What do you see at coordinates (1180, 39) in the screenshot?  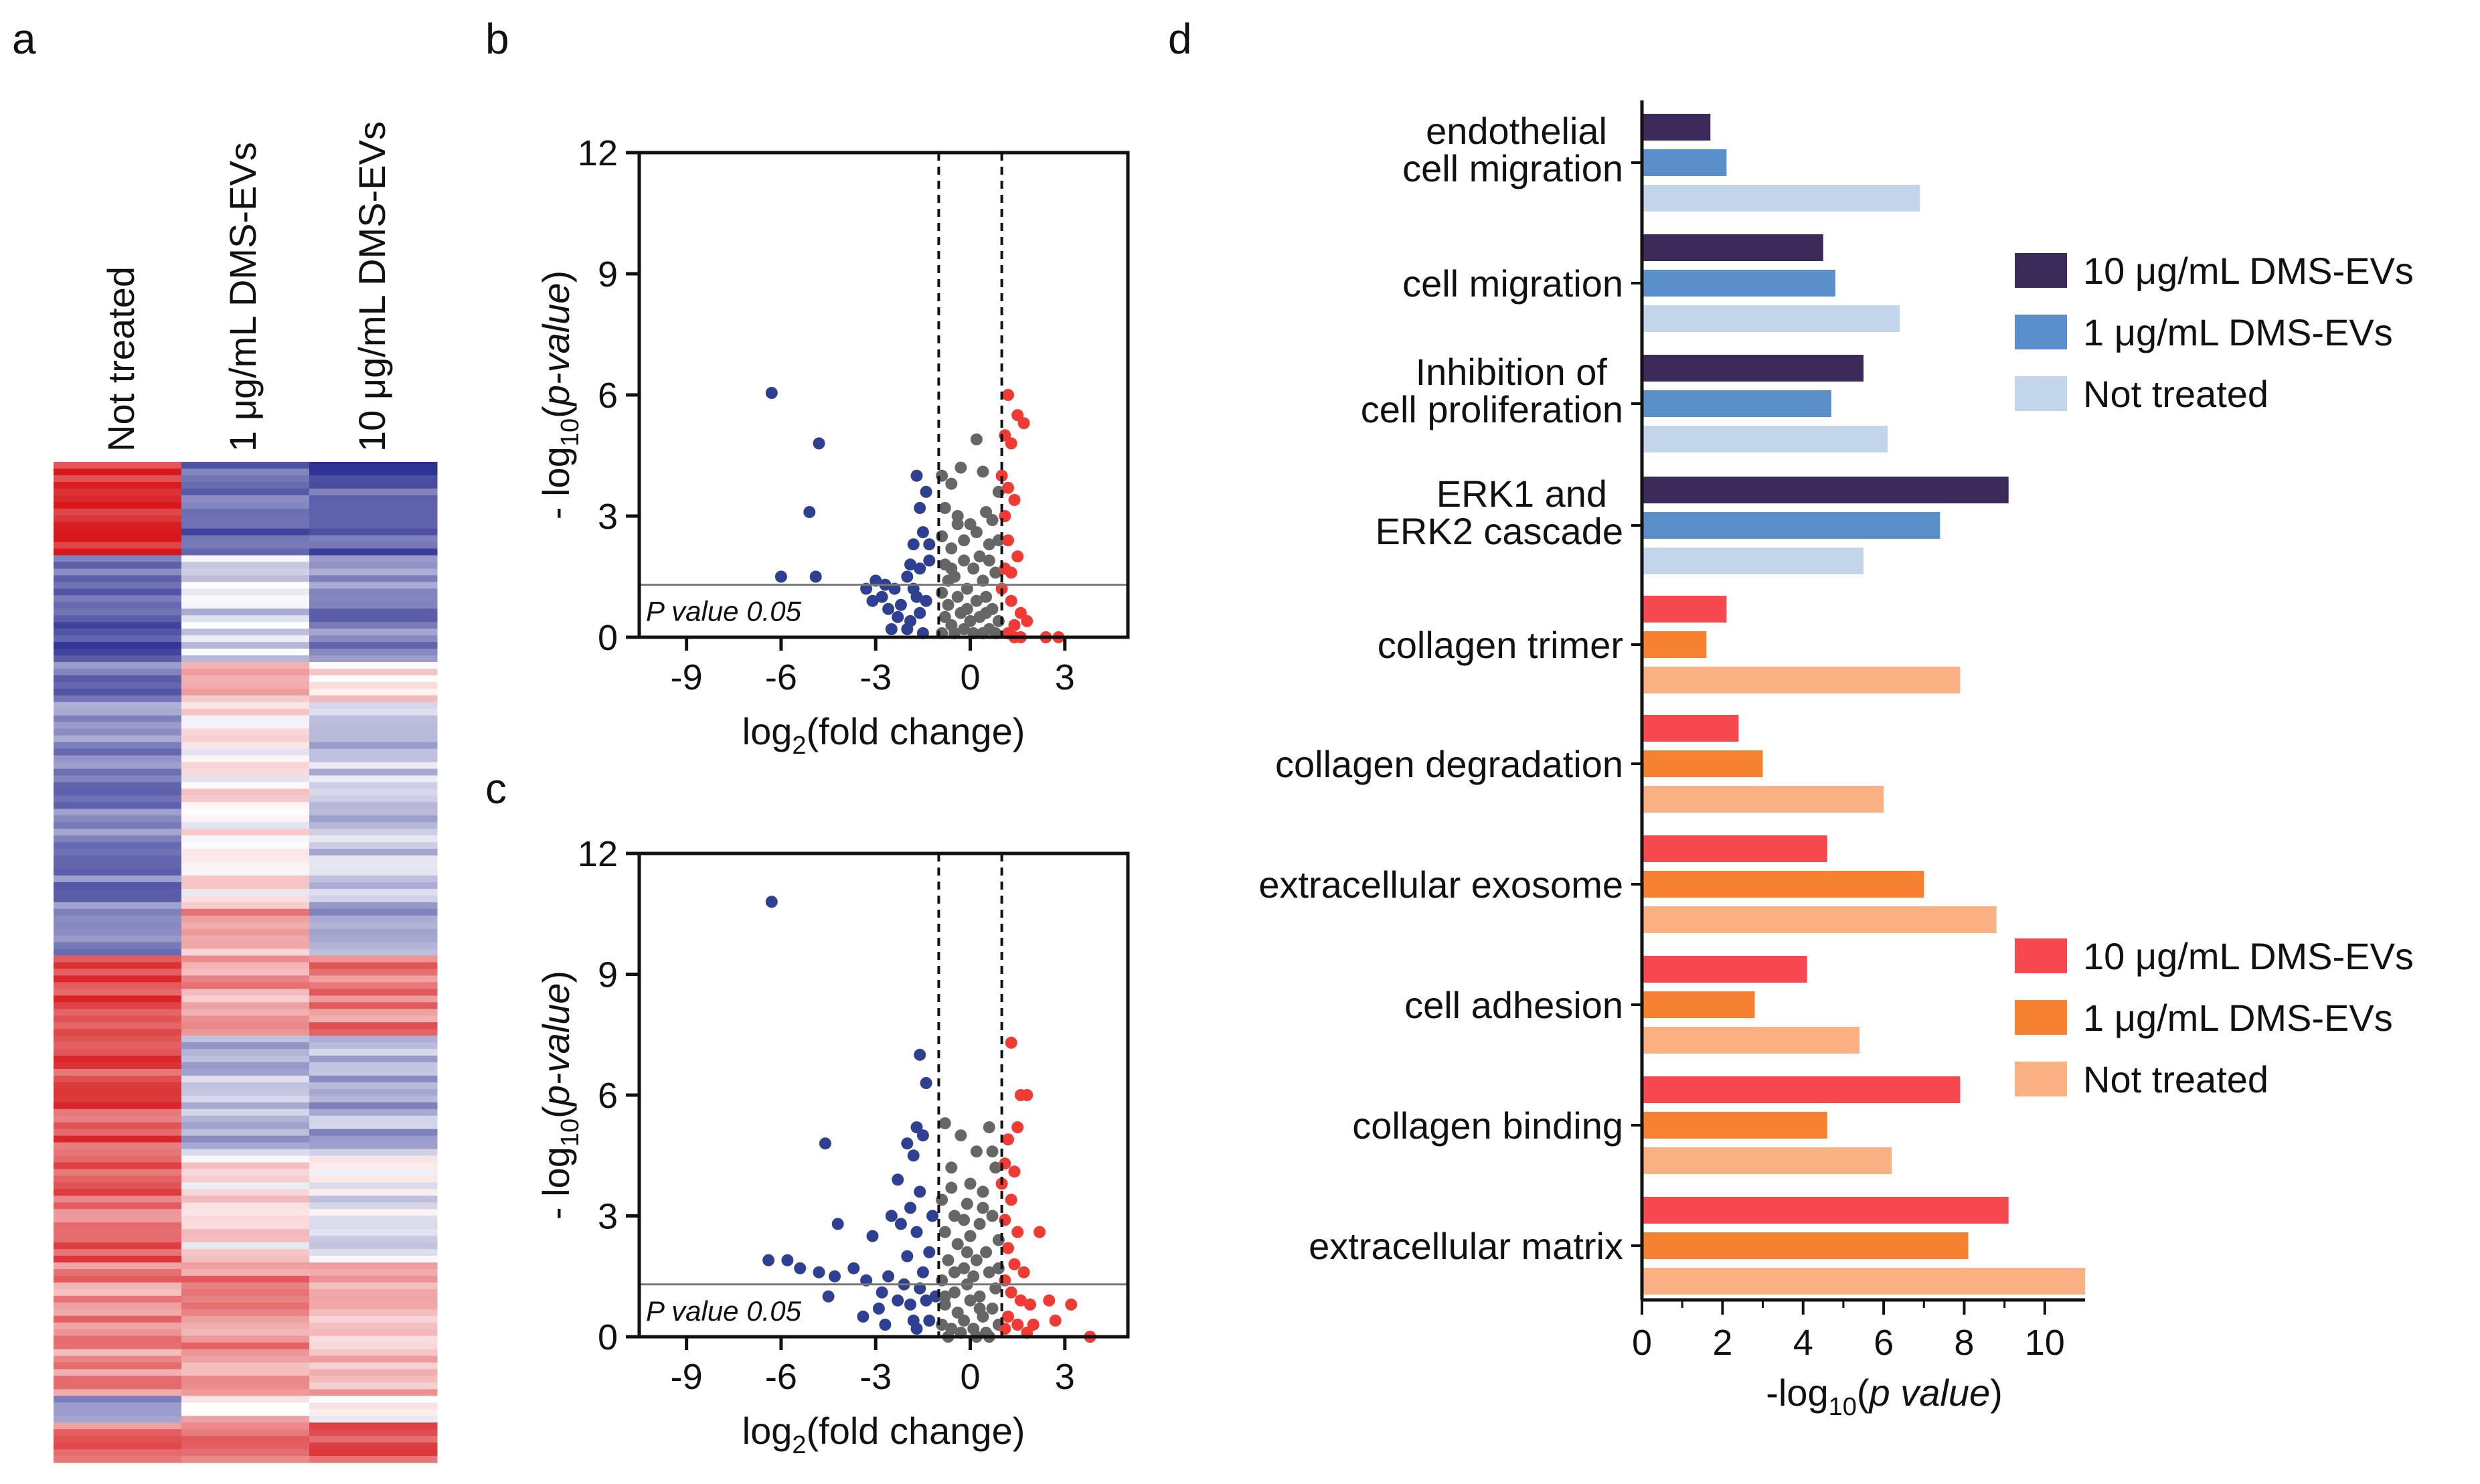 I see `panel-label-d: d` at bounding box center [1180, 39].